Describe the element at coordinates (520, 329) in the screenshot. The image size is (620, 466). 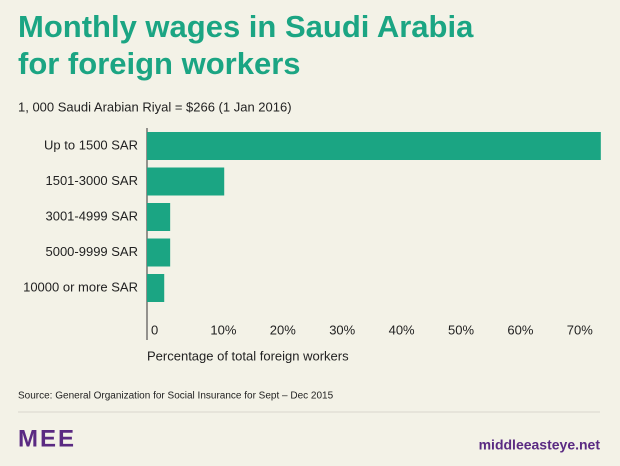
I see `x-tick-label: 60%` at that location.